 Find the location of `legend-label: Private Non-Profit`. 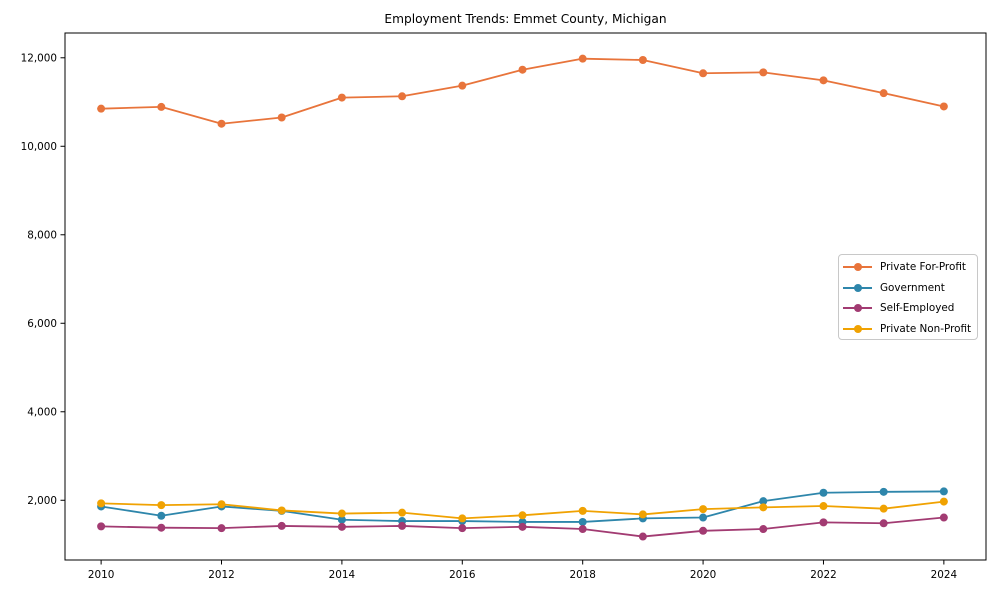

legend-label: Private Non-Profit is located at coordinates (926, 328).